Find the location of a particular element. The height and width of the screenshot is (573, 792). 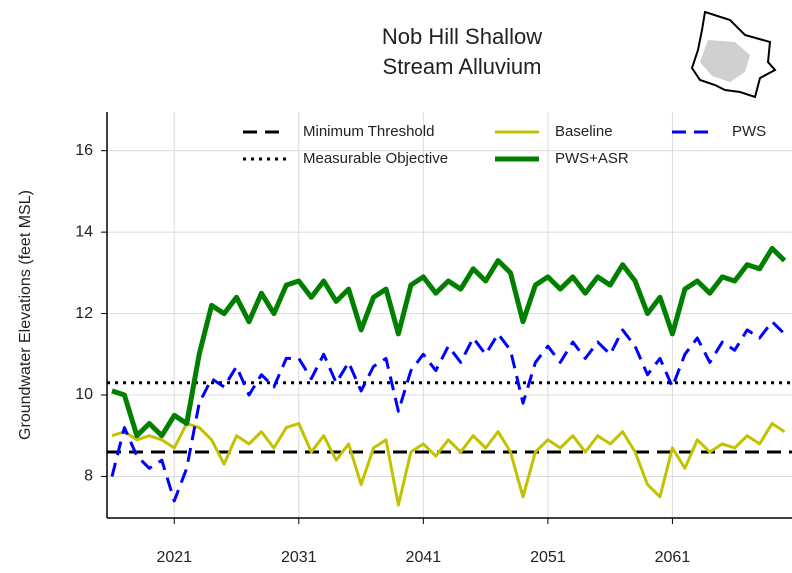

y-tick-label: 8 is located at coordinates (88, 476).